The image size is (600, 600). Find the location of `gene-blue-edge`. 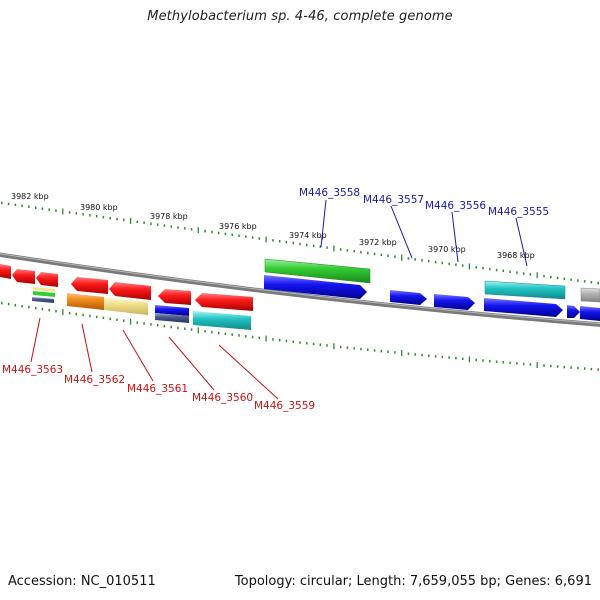

gene-blue-edge is located at coordinates (590, 313).